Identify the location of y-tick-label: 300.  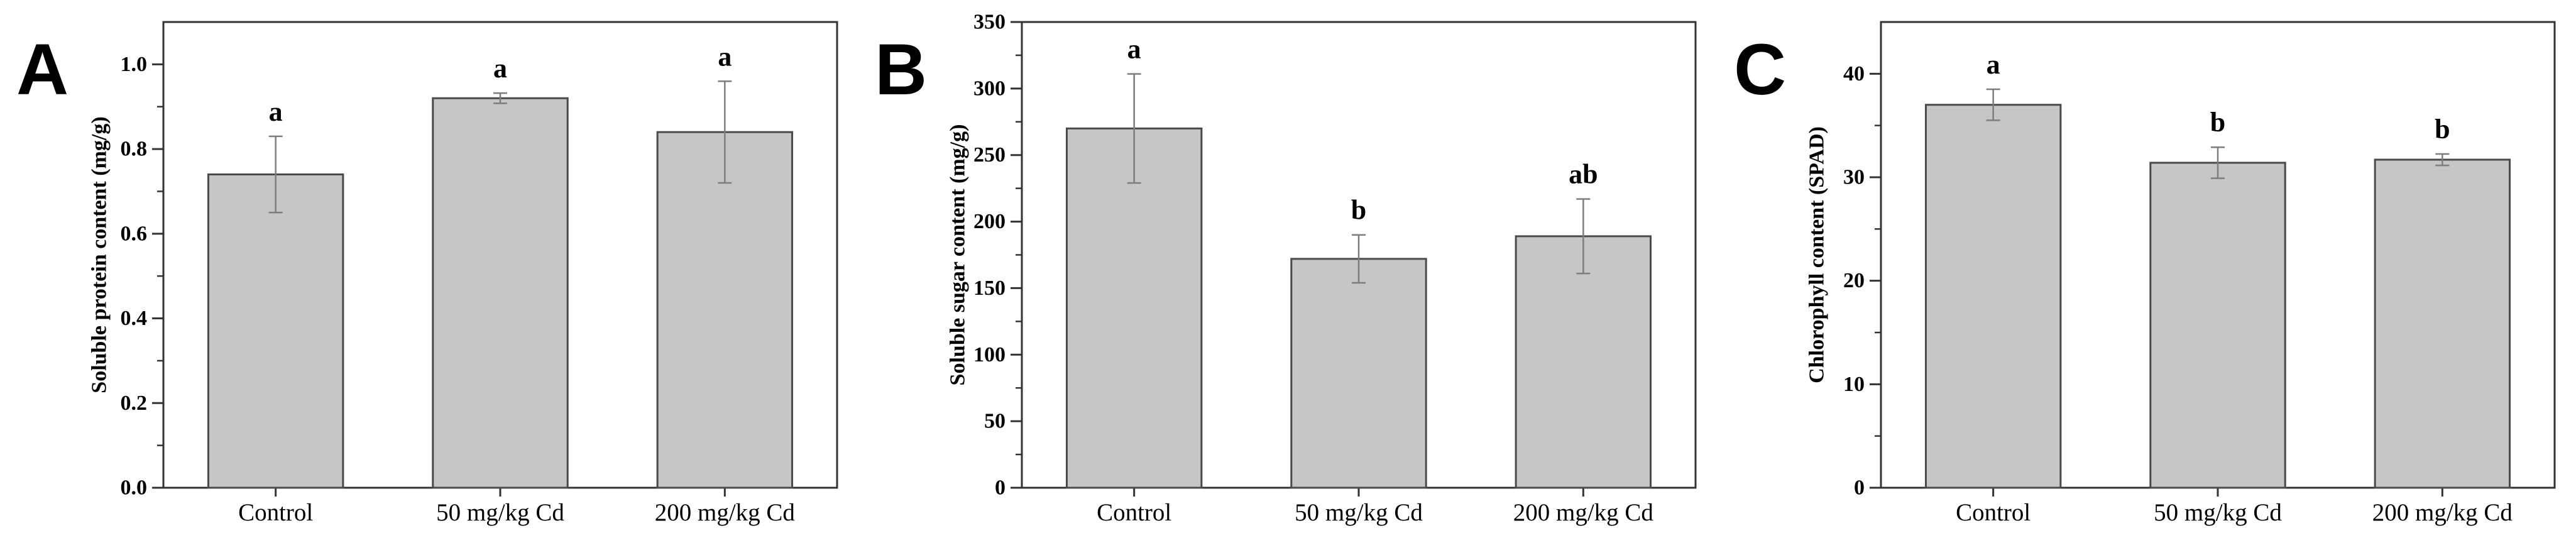
(990, 88).